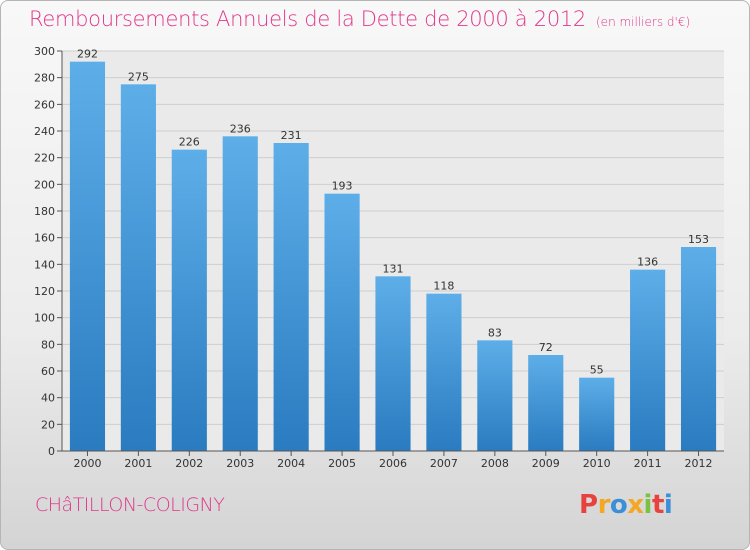 This screenshot has width=750, height=550. I want to click on data-label-2006: 131, so click(393, 268).